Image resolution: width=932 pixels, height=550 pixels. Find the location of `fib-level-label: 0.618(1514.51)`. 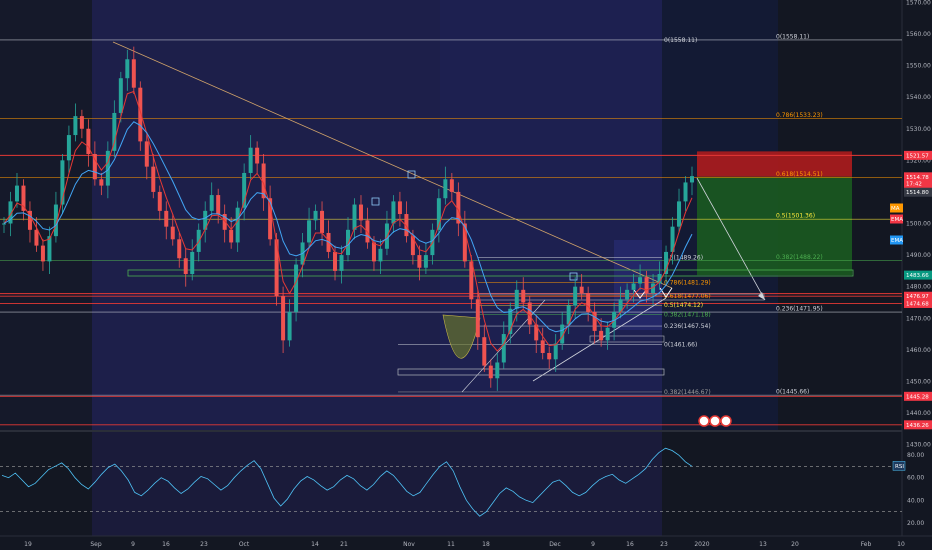

fib-level-label: 0.618(1514.51) is located at coordinates (799, 174).